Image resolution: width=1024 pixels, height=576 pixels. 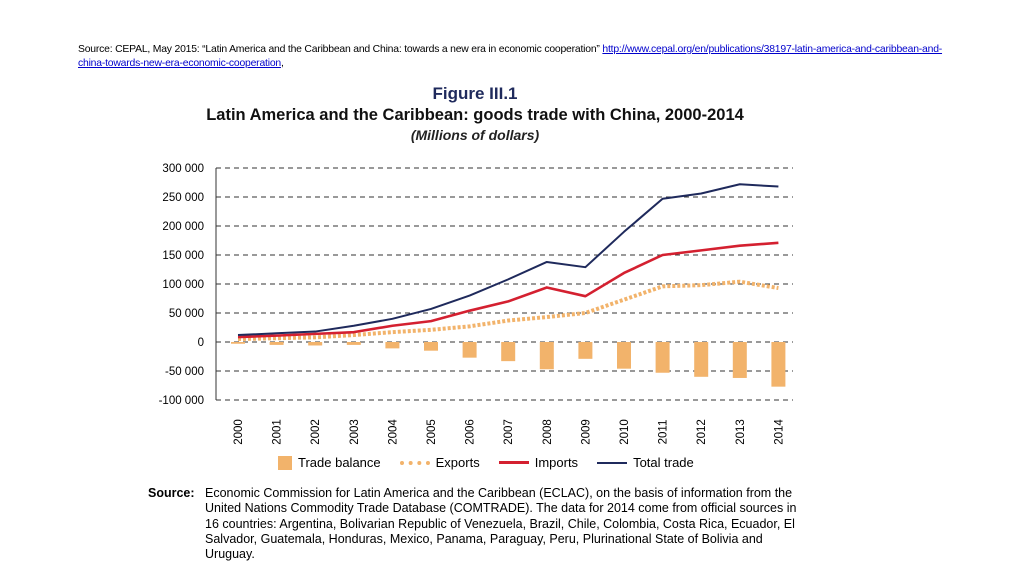 What do you see at coordinates (316, 432) in the screenshot?
I see `x-tick-label: 2002` at bounding box center [316, 432].